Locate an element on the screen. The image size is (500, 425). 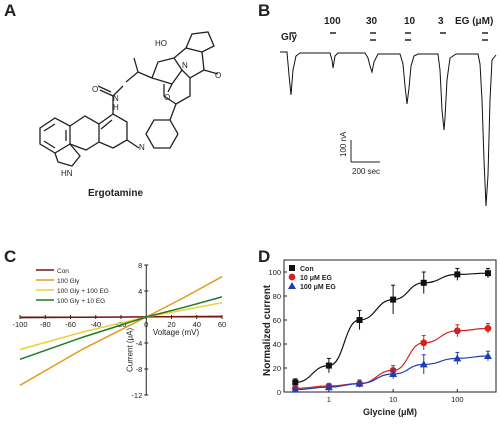
conc-label-10: 10 is located at coordinates (410, 21).